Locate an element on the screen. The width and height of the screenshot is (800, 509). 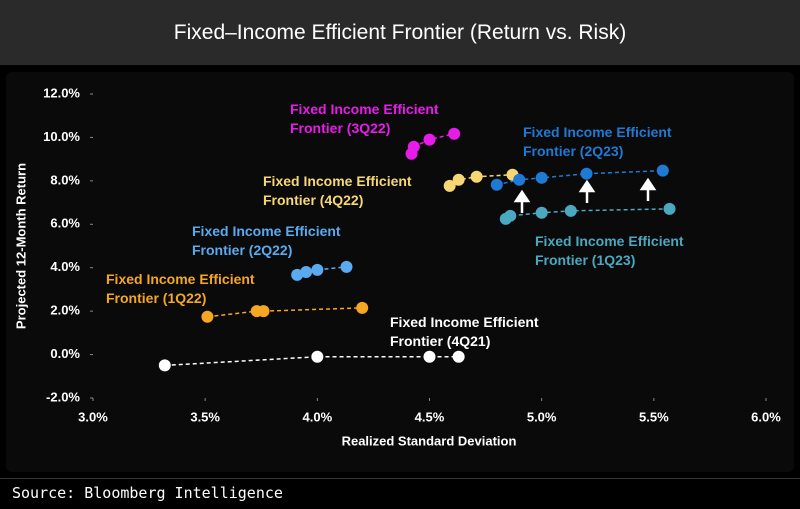
series-label: Fixed Income Efficient Frontier (4Q22) is located at coordinates (337, 190).